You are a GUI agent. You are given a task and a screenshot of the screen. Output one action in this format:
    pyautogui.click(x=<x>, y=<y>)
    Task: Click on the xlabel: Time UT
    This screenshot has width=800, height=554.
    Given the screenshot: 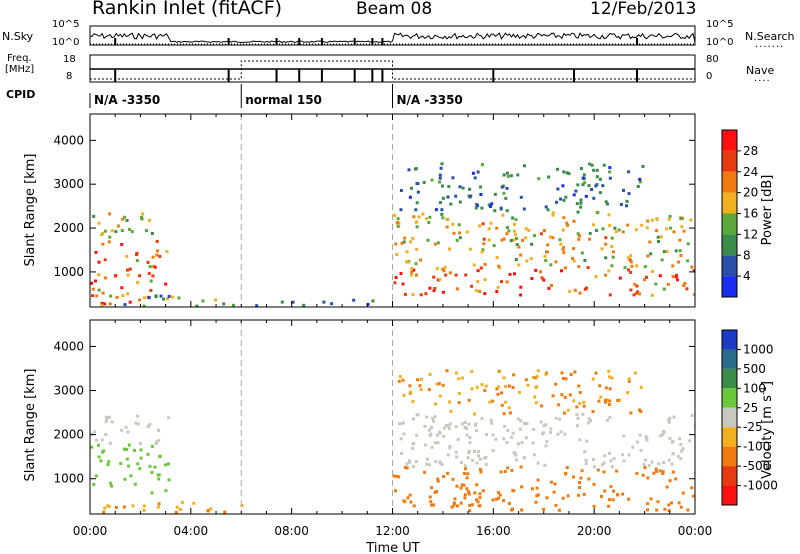 What is the action you would take?
    pyautogui.click(x=392, y=547)
    